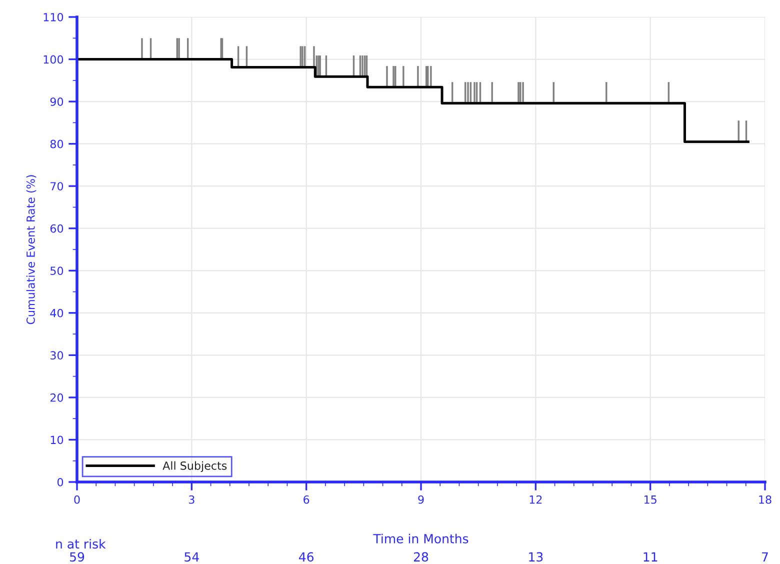 This screenshot has width=780, height=564. What do you see at coordinates (57, 144) in the screenshot?
I see `y-tick-label: 80` at bounding box center [57, 144].